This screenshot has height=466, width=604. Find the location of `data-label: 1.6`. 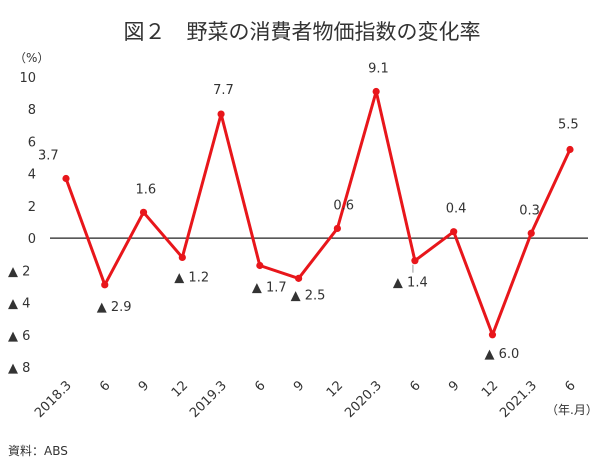

data-label: 1.6 is located at coordinates (146, 189).